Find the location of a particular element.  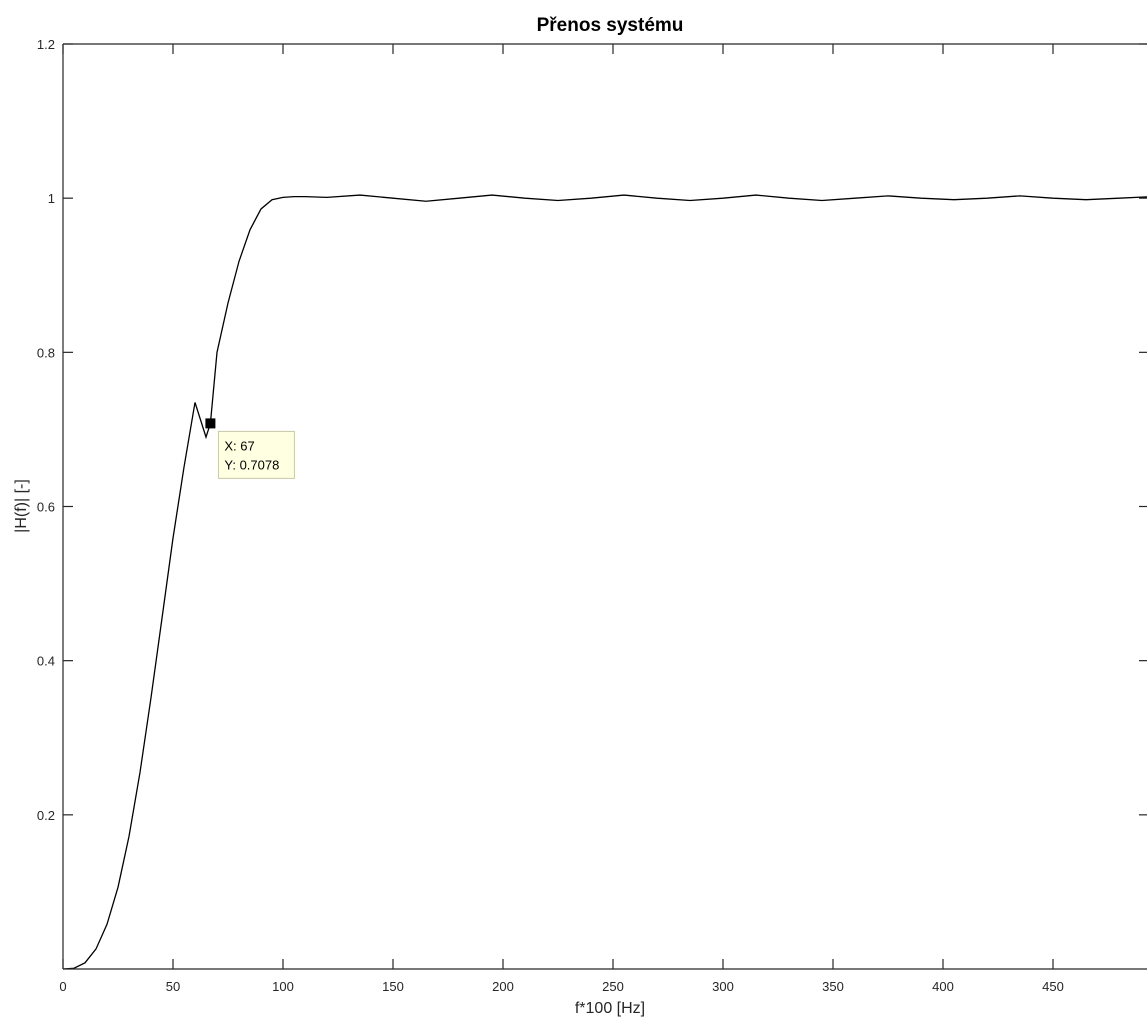

x-tick-label: 50 is located at coordinates (173, 986).